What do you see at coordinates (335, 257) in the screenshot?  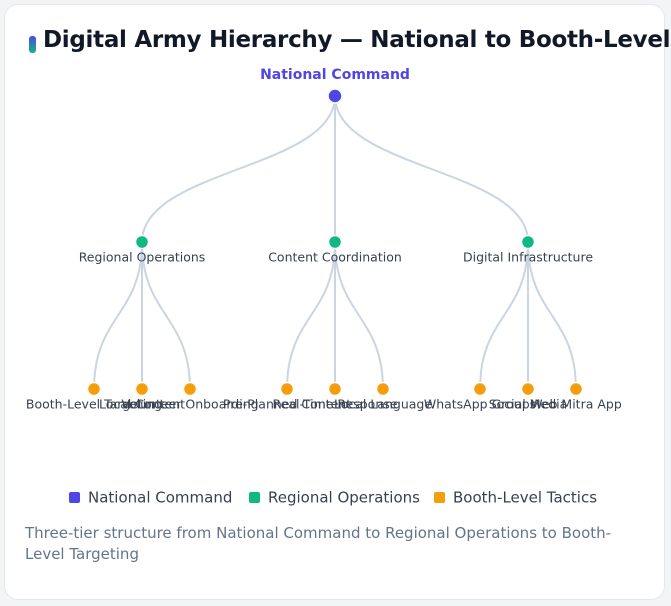 I see `node-label: Content Coordination` at bounding box center [335, 257].